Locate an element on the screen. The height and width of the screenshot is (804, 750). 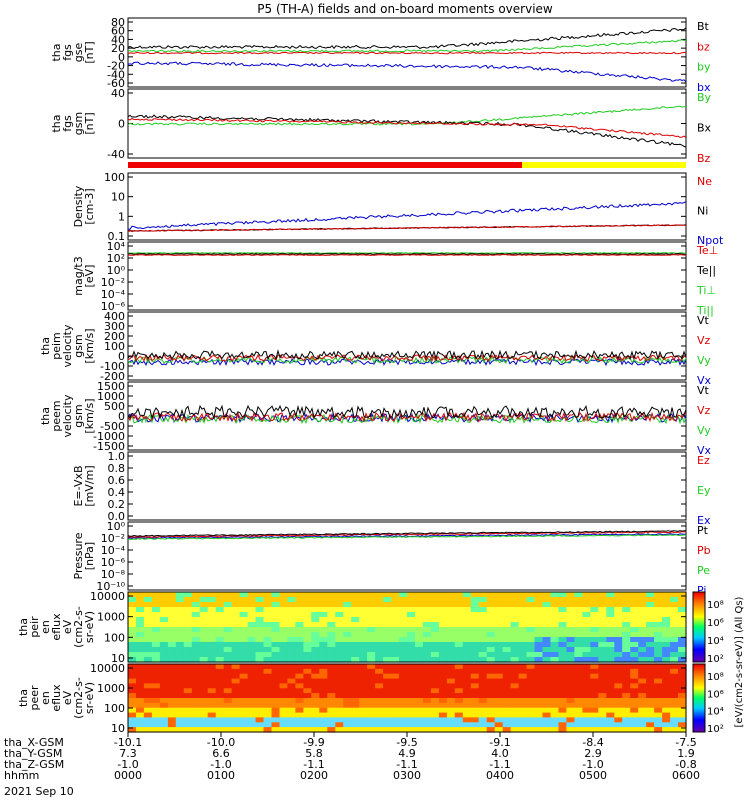
legend-Ti||: Ti|| is located at coordinates (705, 310).